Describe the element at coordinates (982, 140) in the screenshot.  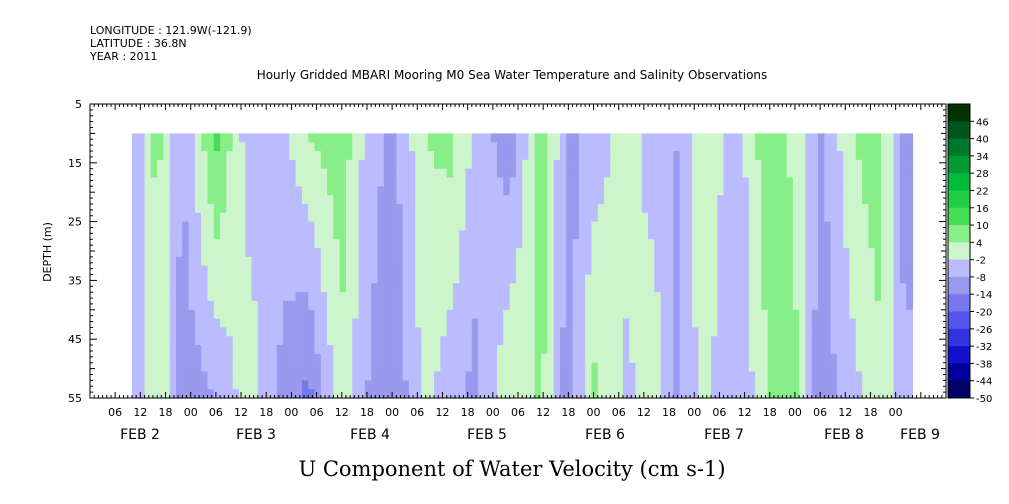
I see `colorbar-label: 40` at that location.